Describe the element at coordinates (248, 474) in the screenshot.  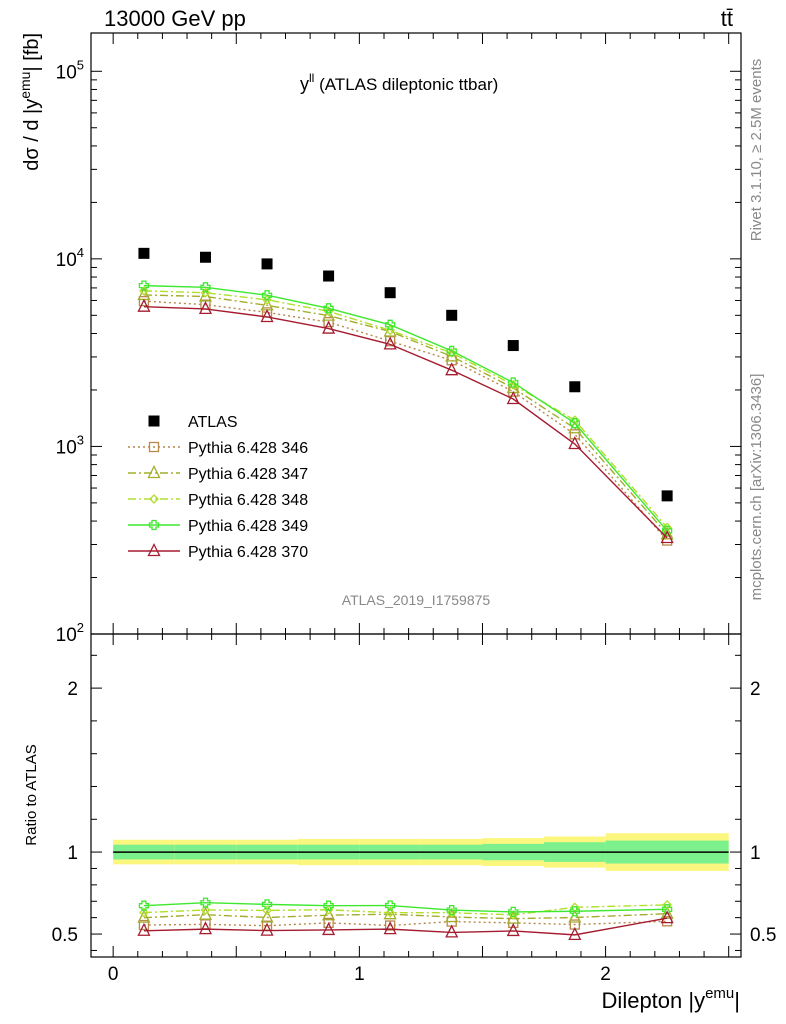
I see `legend-label: Pythia 6.428 347` at that location.